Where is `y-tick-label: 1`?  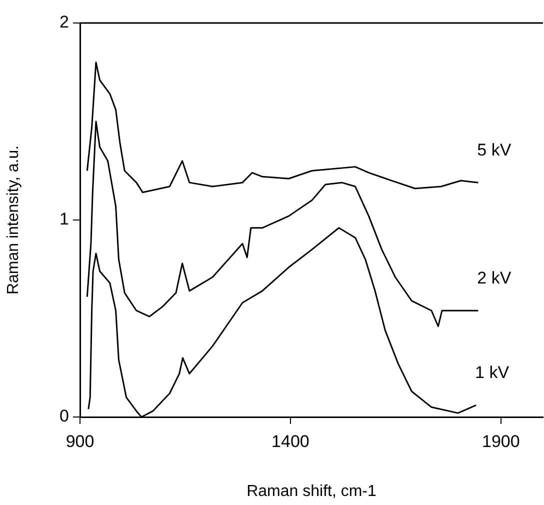 y-tick-label: 1 is located at coordinates (64, 219).